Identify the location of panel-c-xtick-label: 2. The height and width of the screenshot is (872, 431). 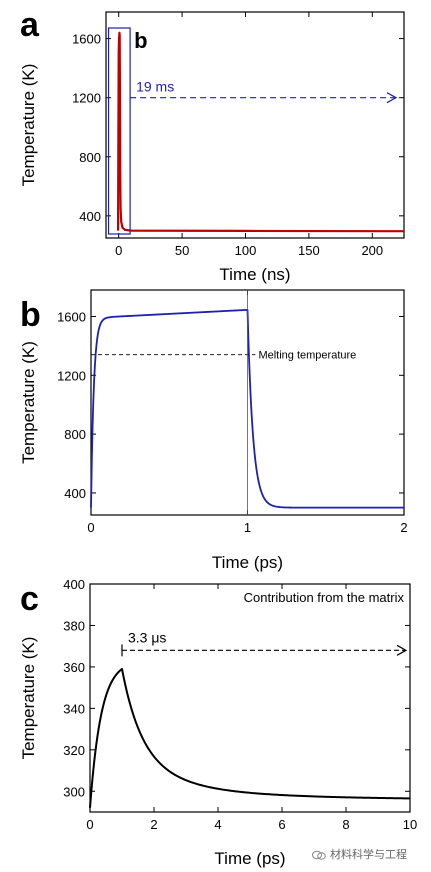
(153, 824).